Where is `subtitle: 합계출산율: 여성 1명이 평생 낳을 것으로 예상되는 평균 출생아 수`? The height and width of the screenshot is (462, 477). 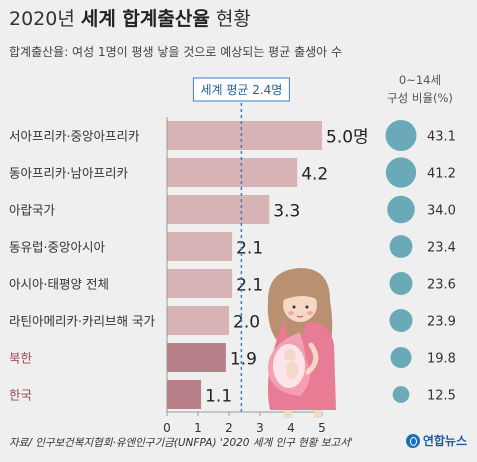
subtitle: 합계출산율: 여성 1명이 평생 낳을 것으로 예상되는 평균 출생아 수 is located at coordinates (175, 52).